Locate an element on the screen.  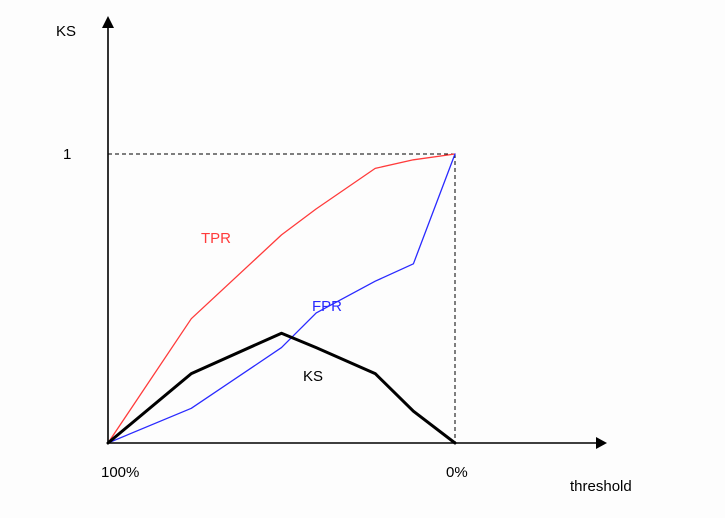
tpr-annotation: TPR is located at coordinates (216, 238).